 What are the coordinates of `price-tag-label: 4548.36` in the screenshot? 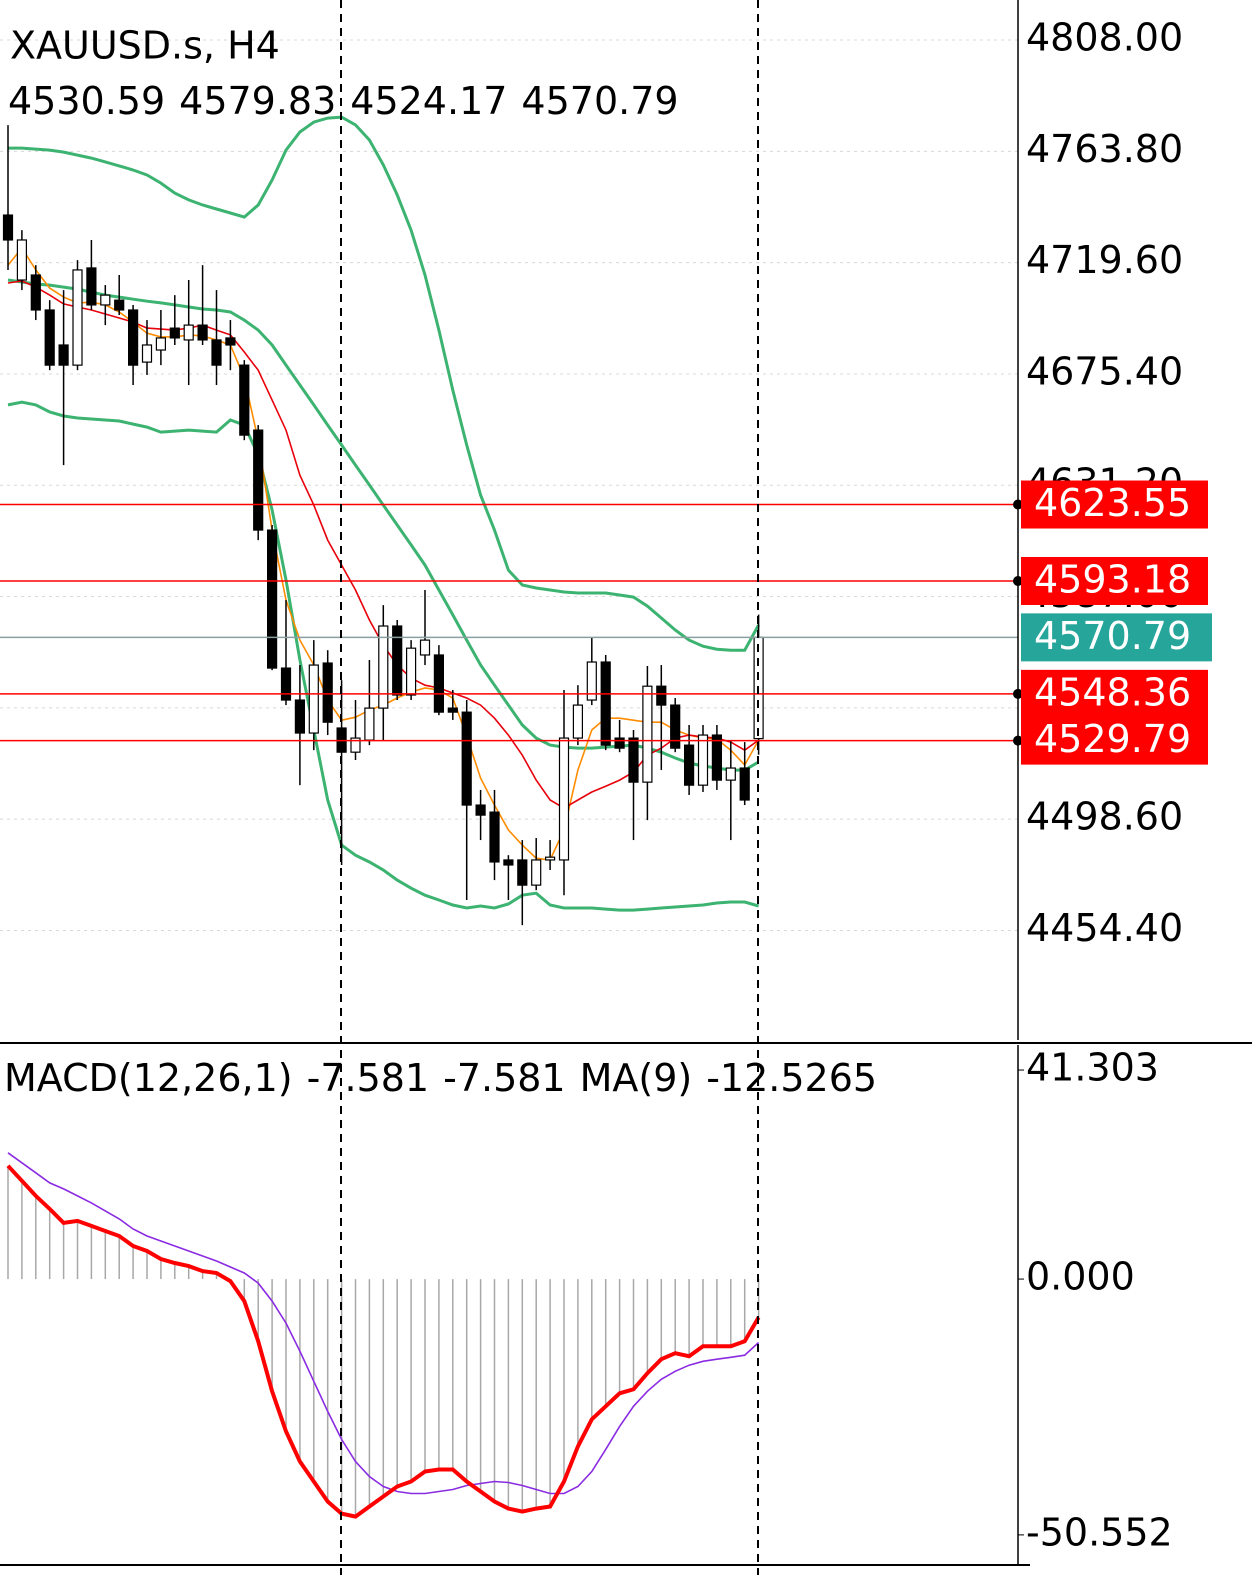 It's located at (1112, 692).